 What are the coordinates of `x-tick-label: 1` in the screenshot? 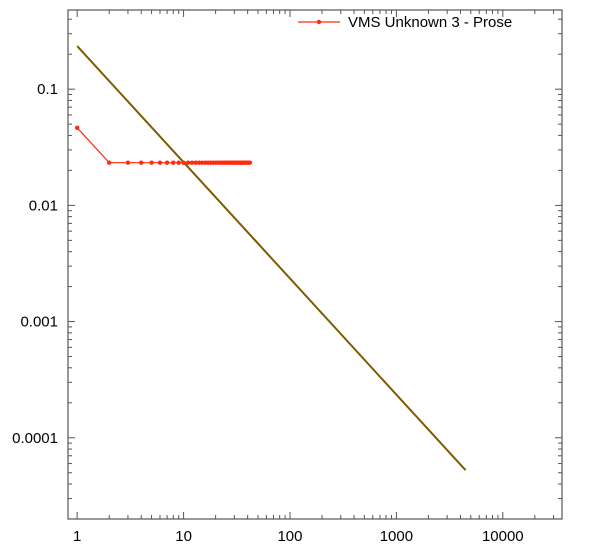 It's located at (77, 536).